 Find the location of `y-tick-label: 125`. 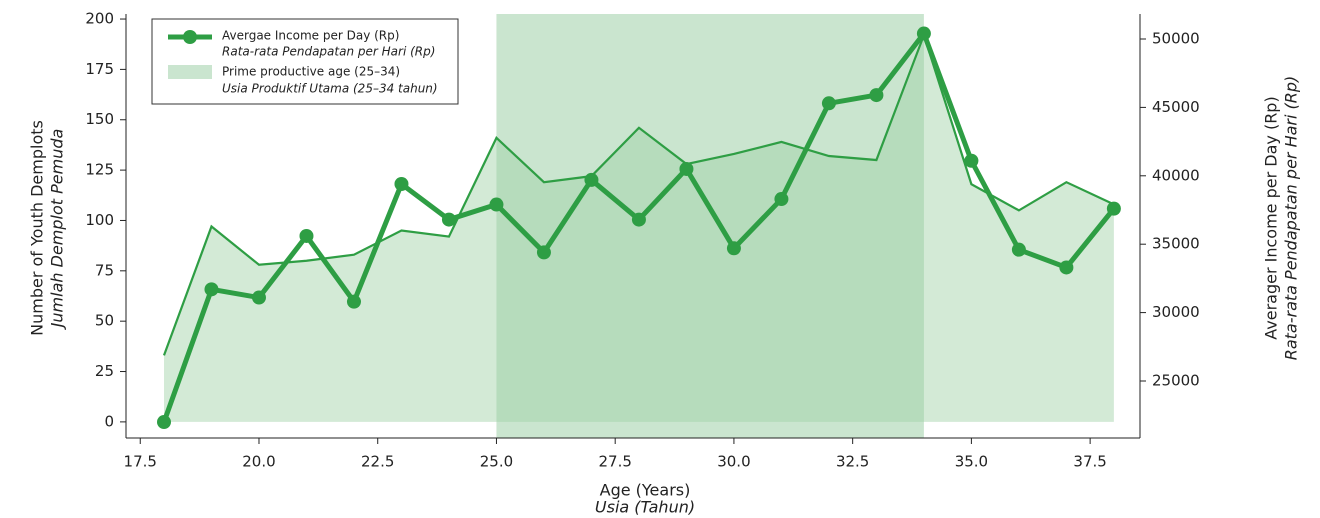

y-tick-label: 125 is located at coordinates (99, 170).